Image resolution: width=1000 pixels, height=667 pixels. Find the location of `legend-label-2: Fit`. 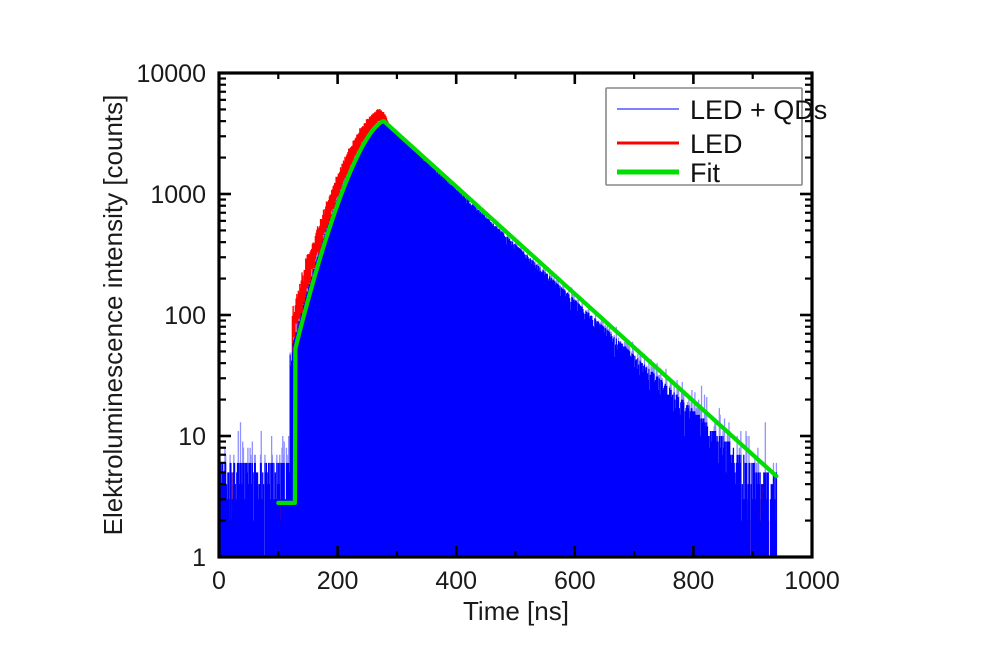

legend-label-2: Fit is located at coordinates (705, 173).